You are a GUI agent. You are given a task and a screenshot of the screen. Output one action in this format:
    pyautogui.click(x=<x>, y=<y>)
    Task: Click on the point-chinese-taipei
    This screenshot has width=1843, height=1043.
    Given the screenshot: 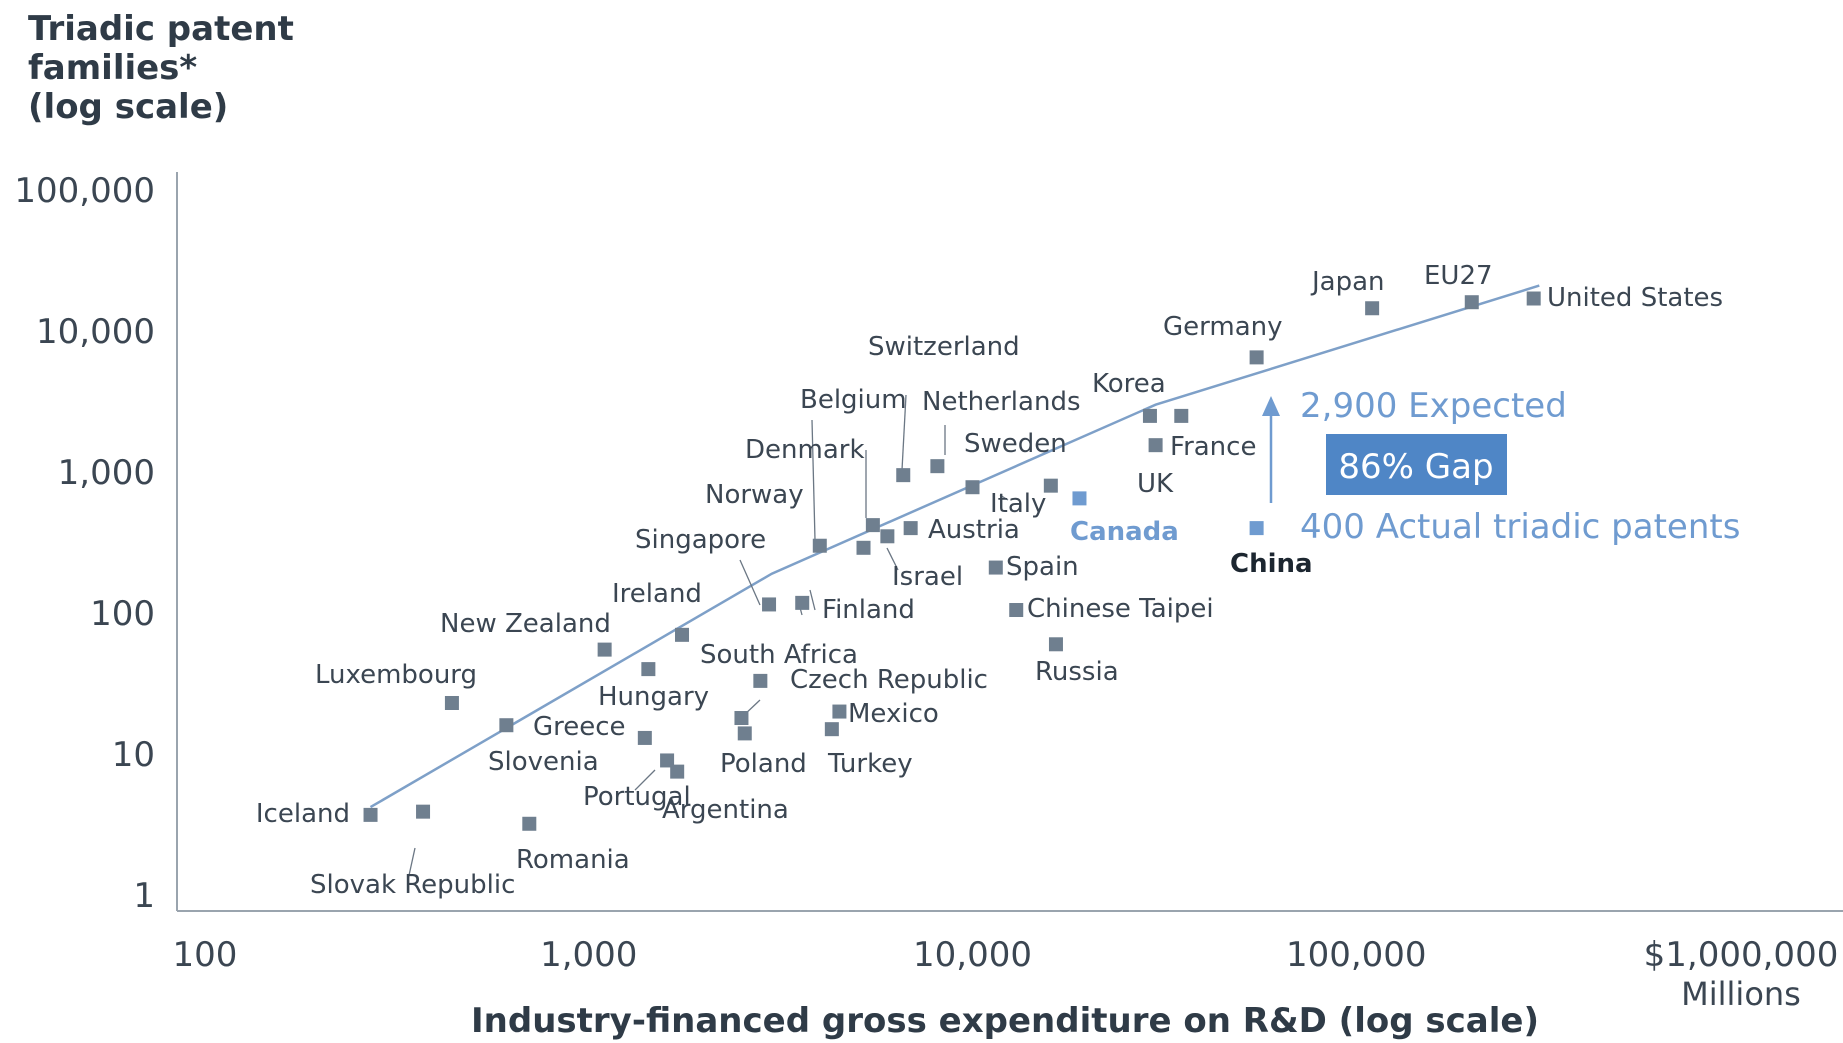 What is the action you would take?
    pyautogui.click(x=1016, y=610)
    